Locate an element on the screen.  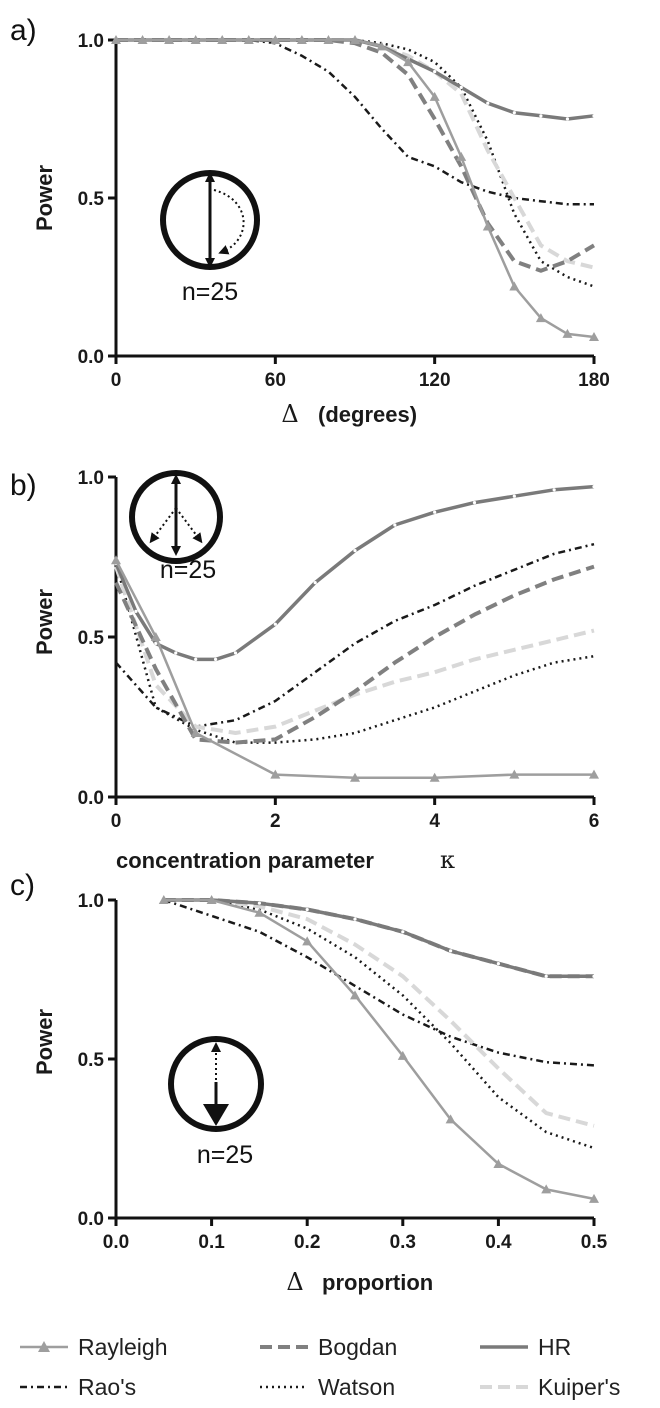
panel-a-xlabel: Δ (degrees) is located at coordinates (349, 414).